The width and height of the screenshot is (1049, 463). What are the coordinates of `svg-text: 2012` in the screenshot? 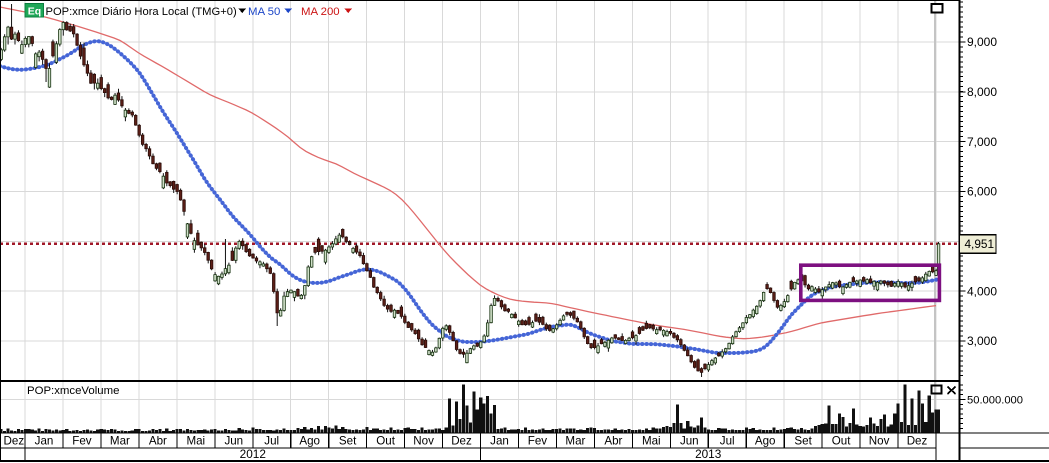 It's located at (253, 454).